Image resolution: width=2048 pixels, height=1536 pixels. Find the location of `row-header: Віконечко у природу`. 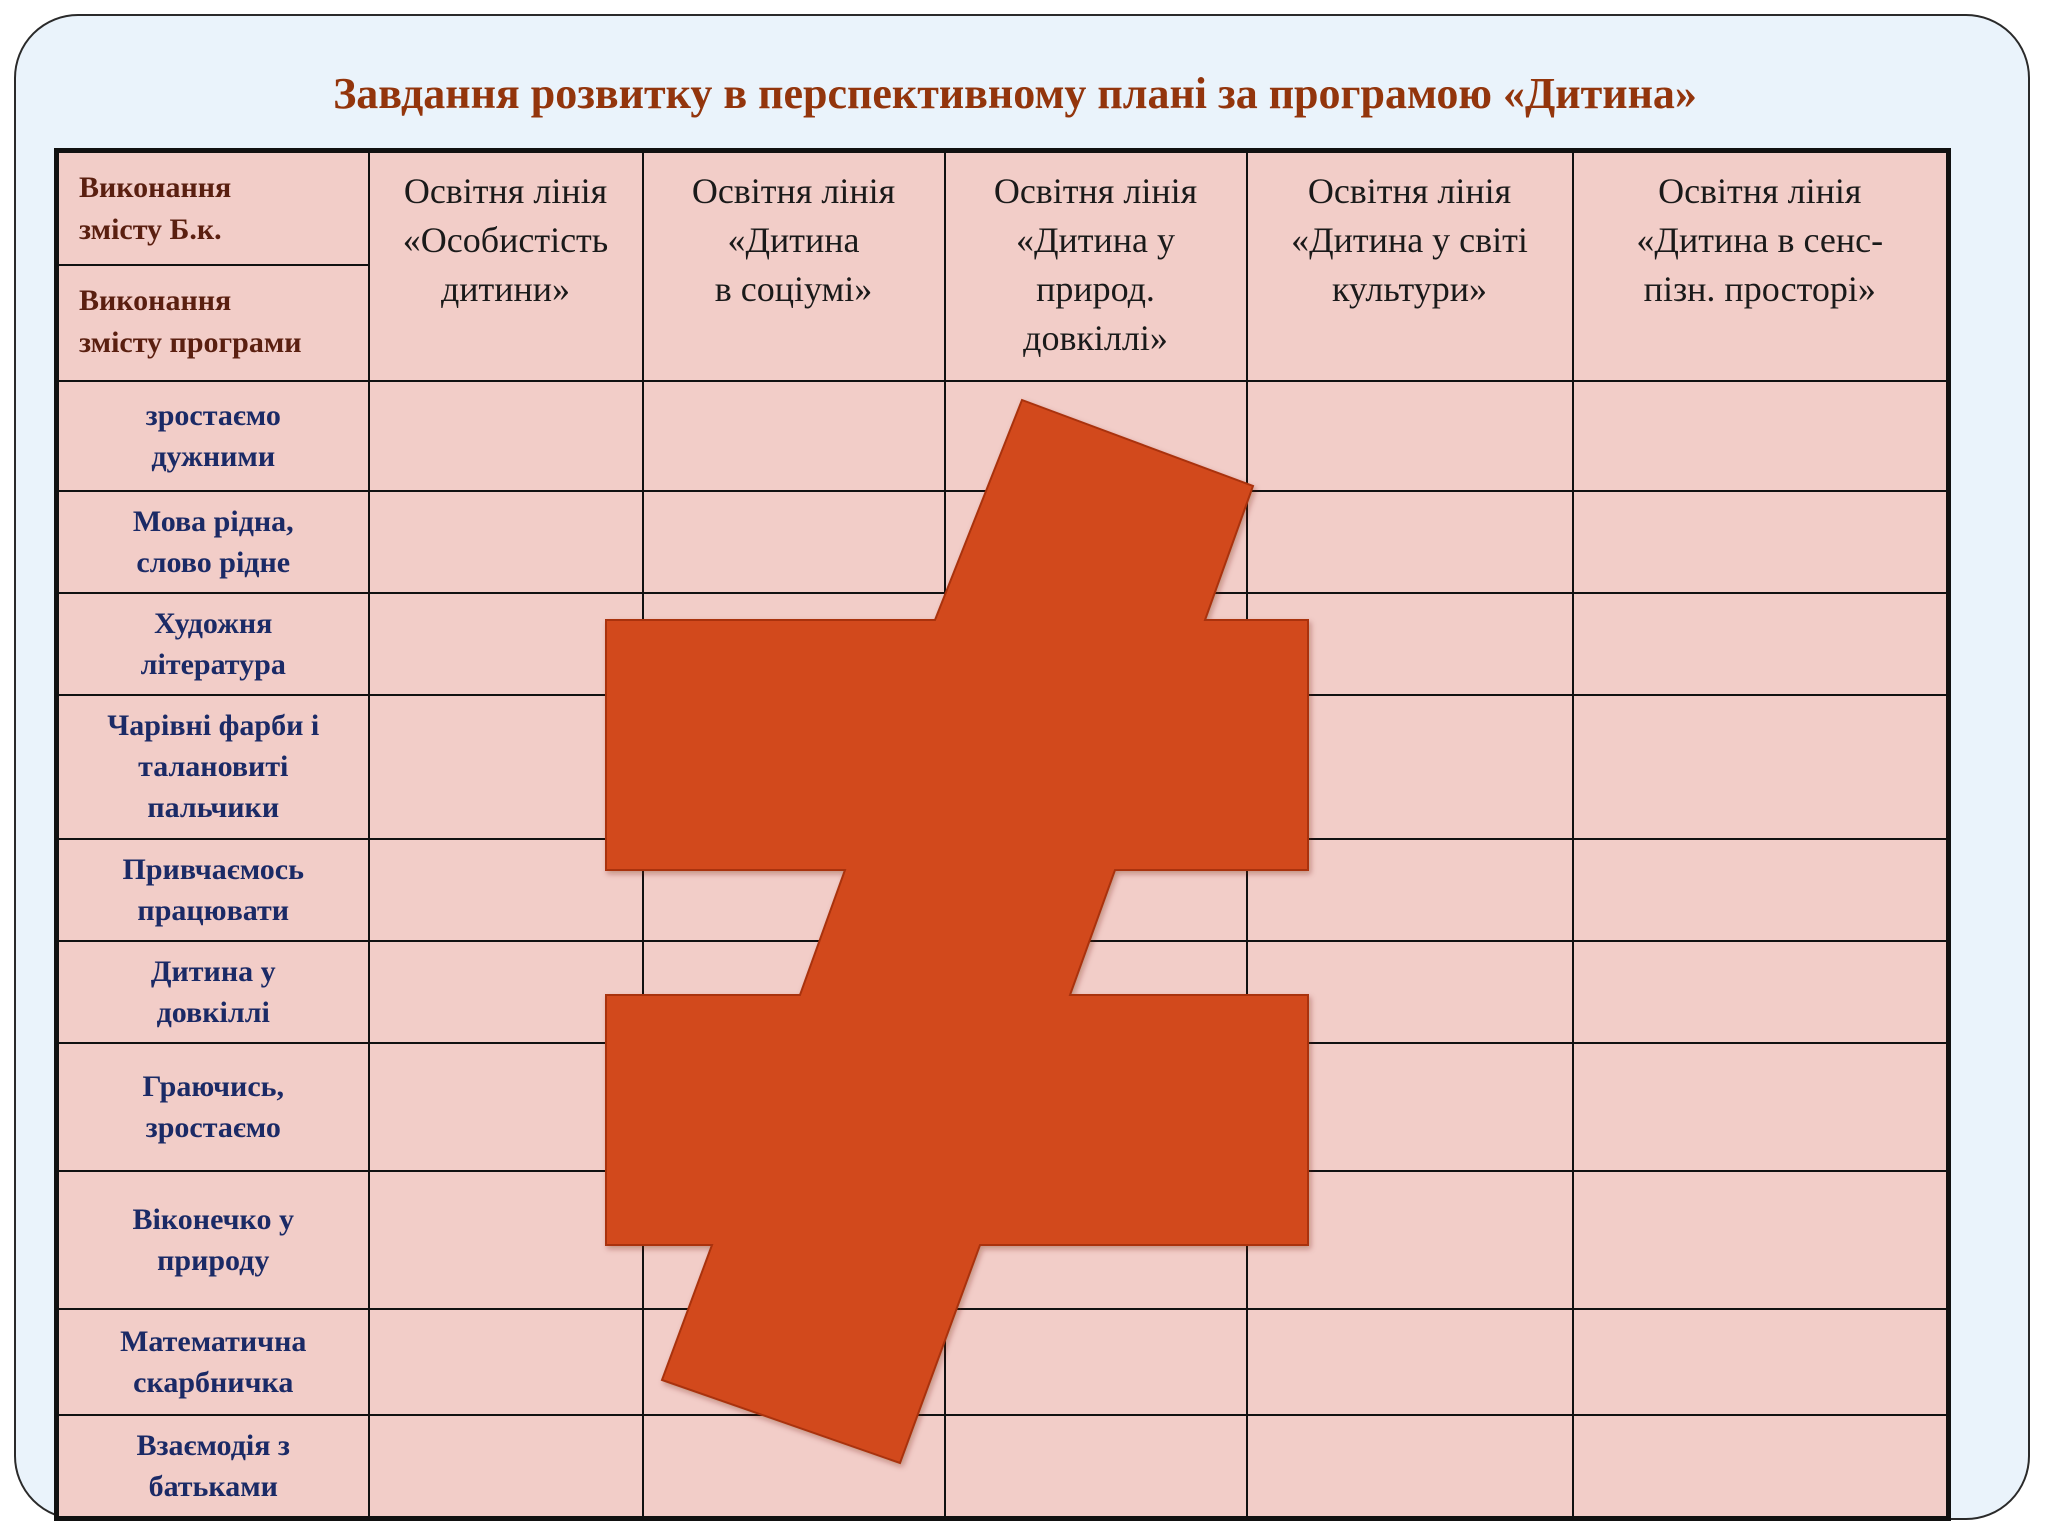

row-header: Віконечко у природу is located at coordinates (212, 1239).